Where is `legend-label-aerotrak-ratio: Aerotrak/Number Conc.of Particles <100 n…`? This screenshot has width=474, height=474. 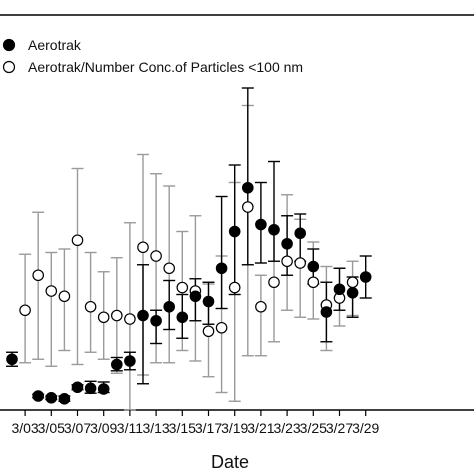 legend-label-aerotrak-ratio: Aerotrak/Number Conc.of Particles <100 n… is located at coordinates (165, 67).